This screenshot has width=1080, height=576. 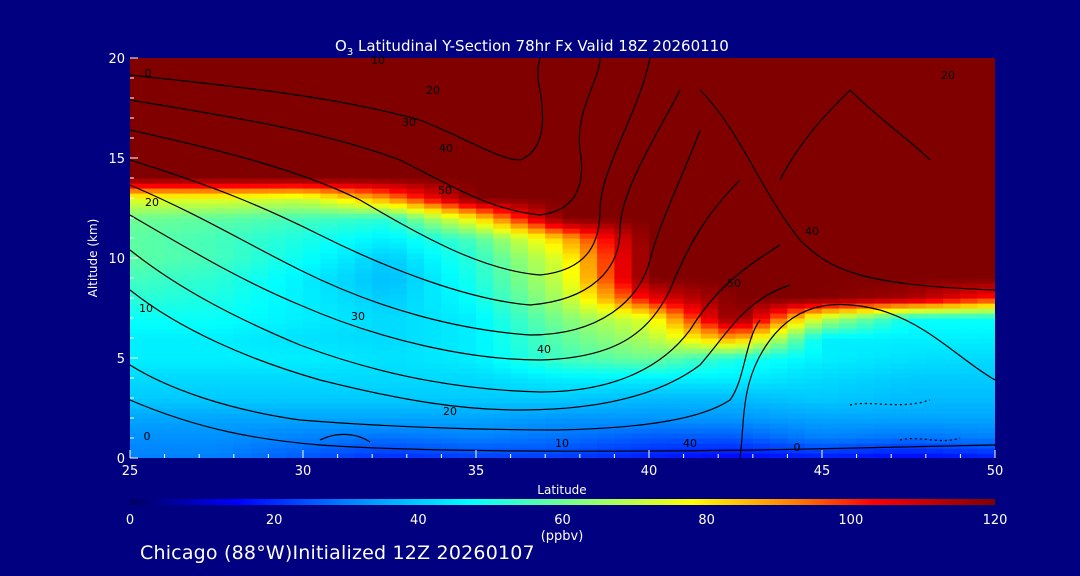 I want to click on contour-line, so click(x=460, y=347).